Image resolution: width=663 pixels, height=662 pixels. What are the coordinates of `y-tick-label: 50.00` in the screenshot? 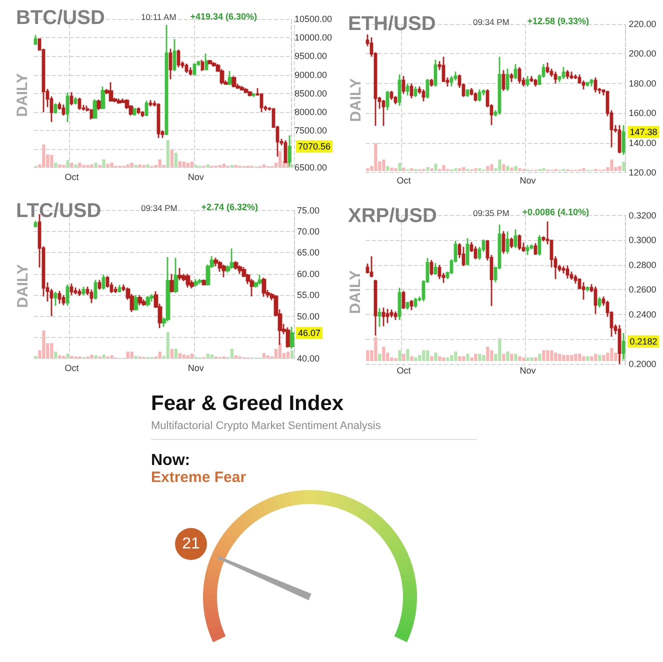 It's located at (308, 316).